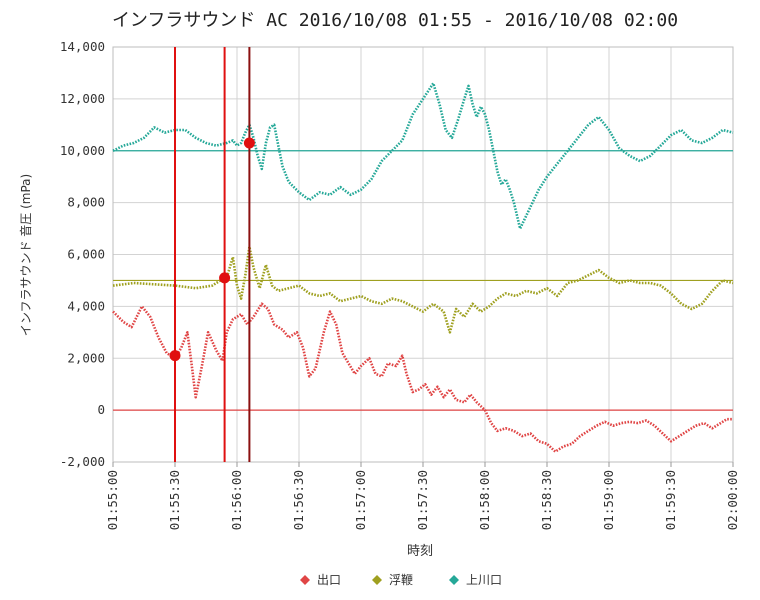 The width and height of the screenshot is (760, 600). I want to click on legend-item-浮鞭: 浮鞭, so click(392, 580).